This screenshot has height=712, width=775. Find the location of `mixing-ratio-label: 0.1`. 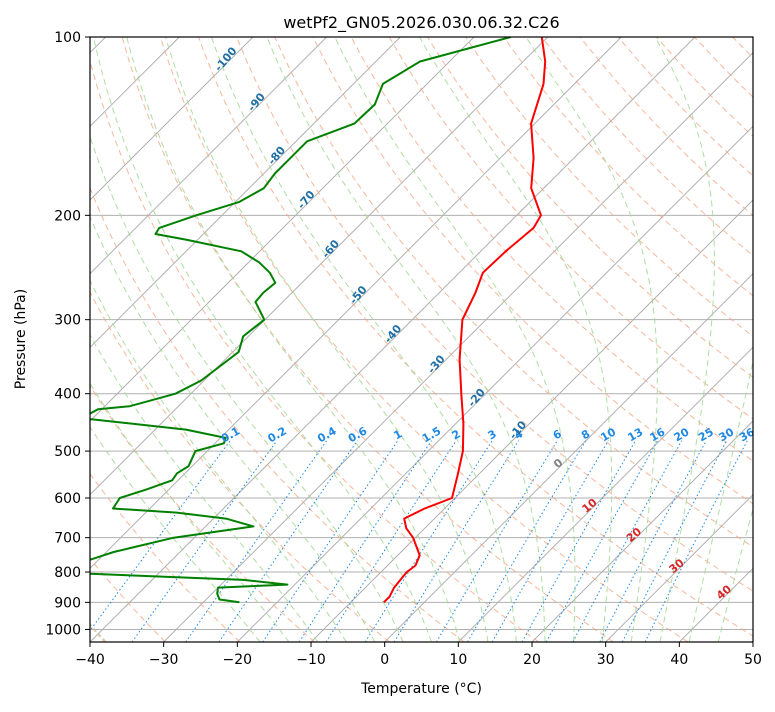

mixing-ratio-label: 0.1 is located at coordinates (230, 434).